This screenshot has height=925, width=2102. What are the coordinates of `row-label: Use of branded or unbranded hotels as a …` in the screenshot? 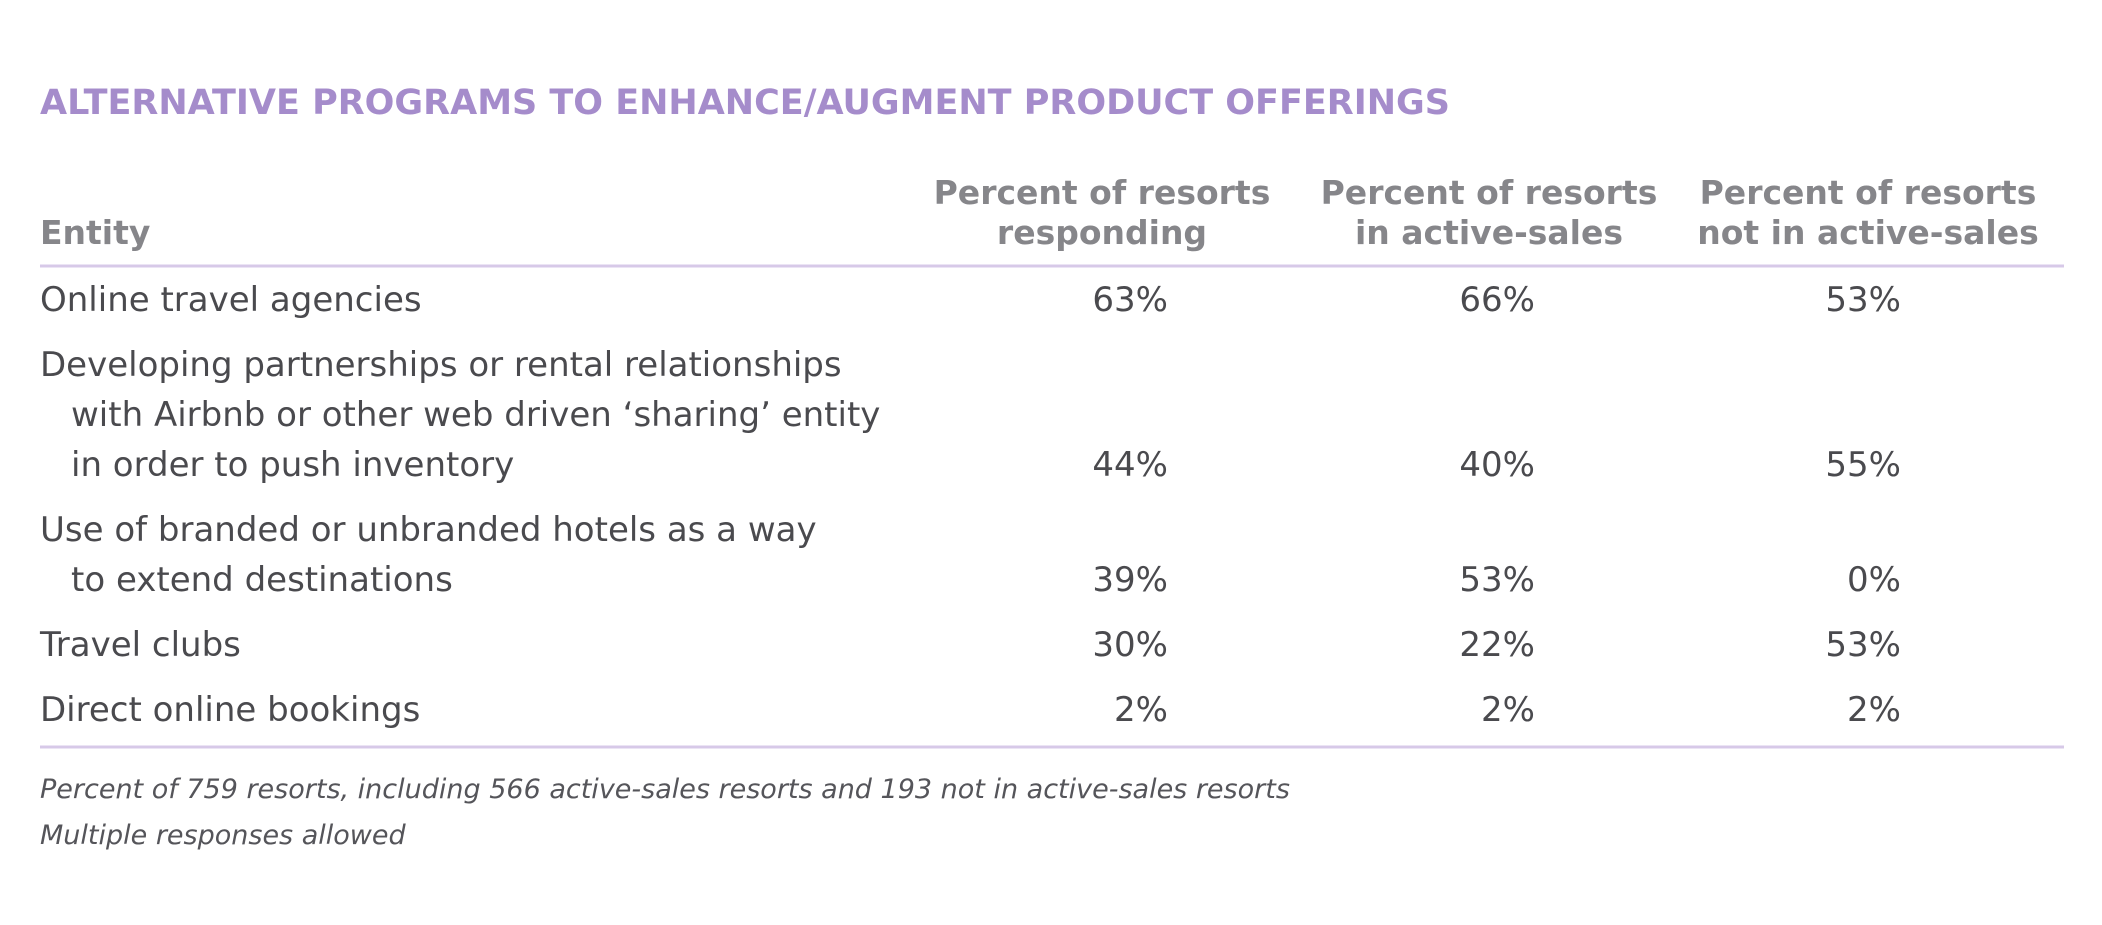 It's located at (428, 530).